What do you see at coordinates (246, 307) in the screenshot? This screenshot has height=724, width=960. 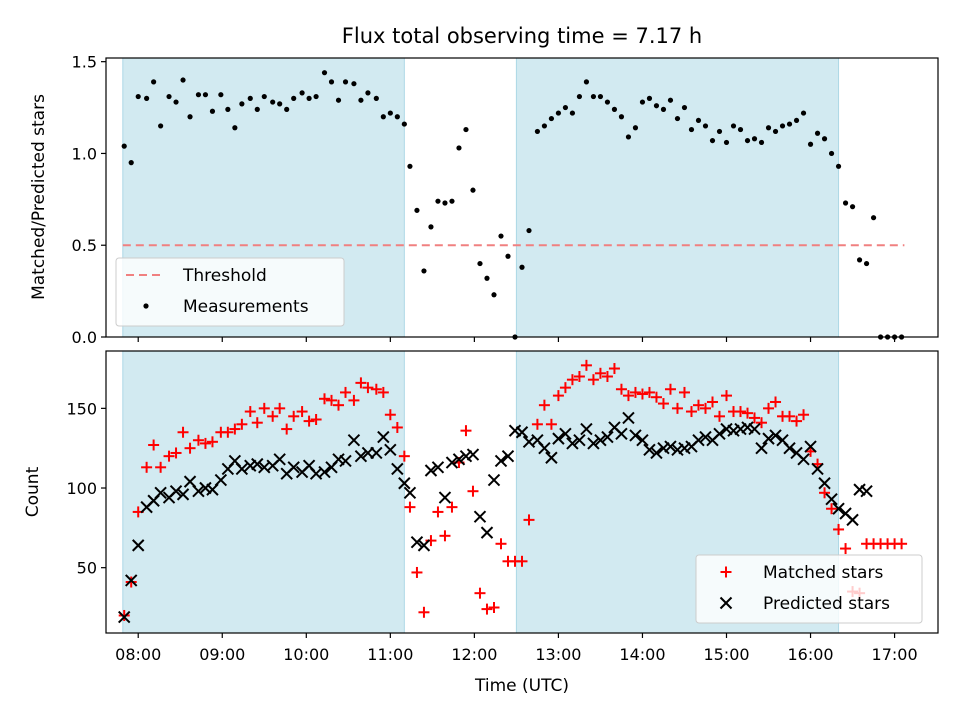 I see `legend-label-measurements: Measurements` at bounding box center [246, 307].